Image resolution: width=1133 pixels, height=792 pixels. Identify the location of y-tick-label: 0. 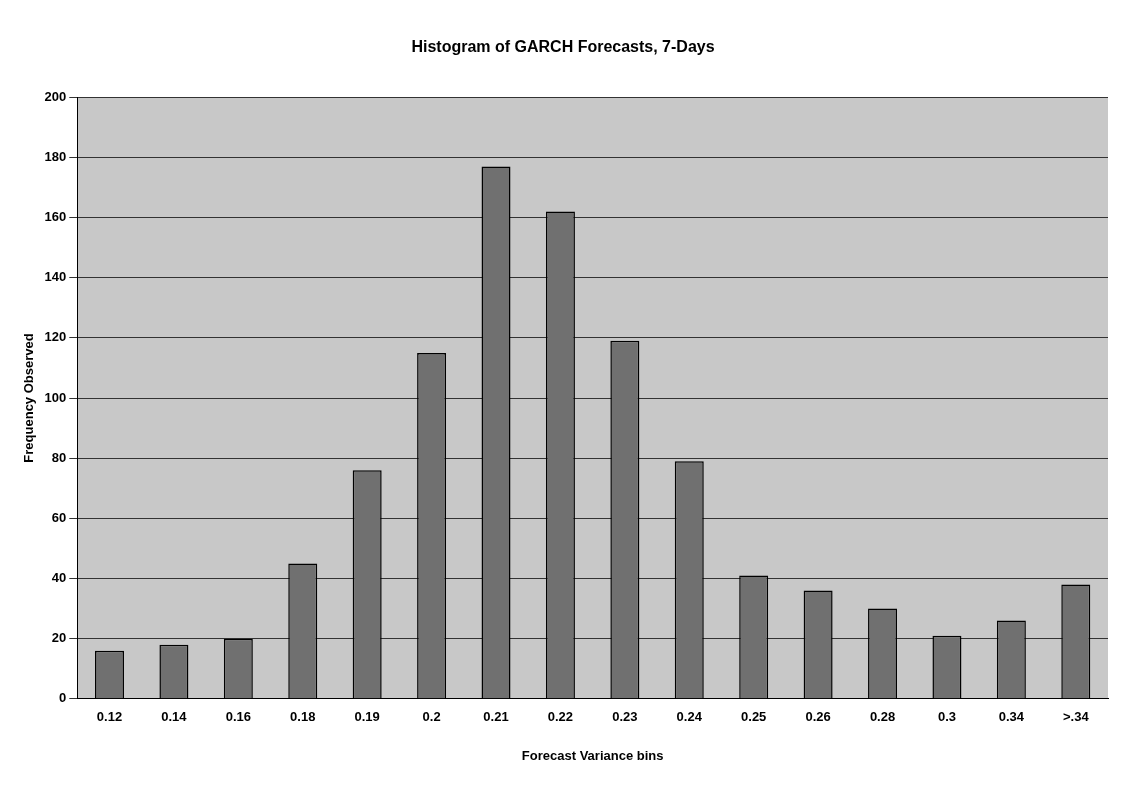
(63, 698).